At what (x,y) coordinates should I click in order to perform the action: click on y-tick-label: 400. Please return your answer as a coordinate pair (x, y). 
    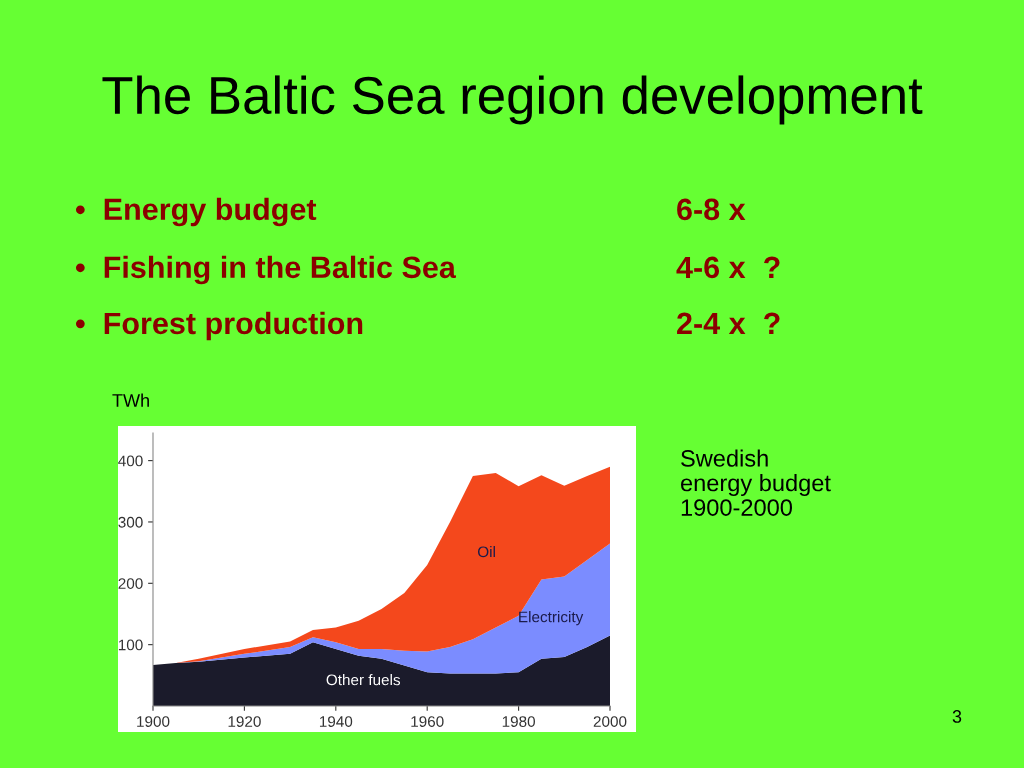
    Looking at the image, I should click on (130, 461).